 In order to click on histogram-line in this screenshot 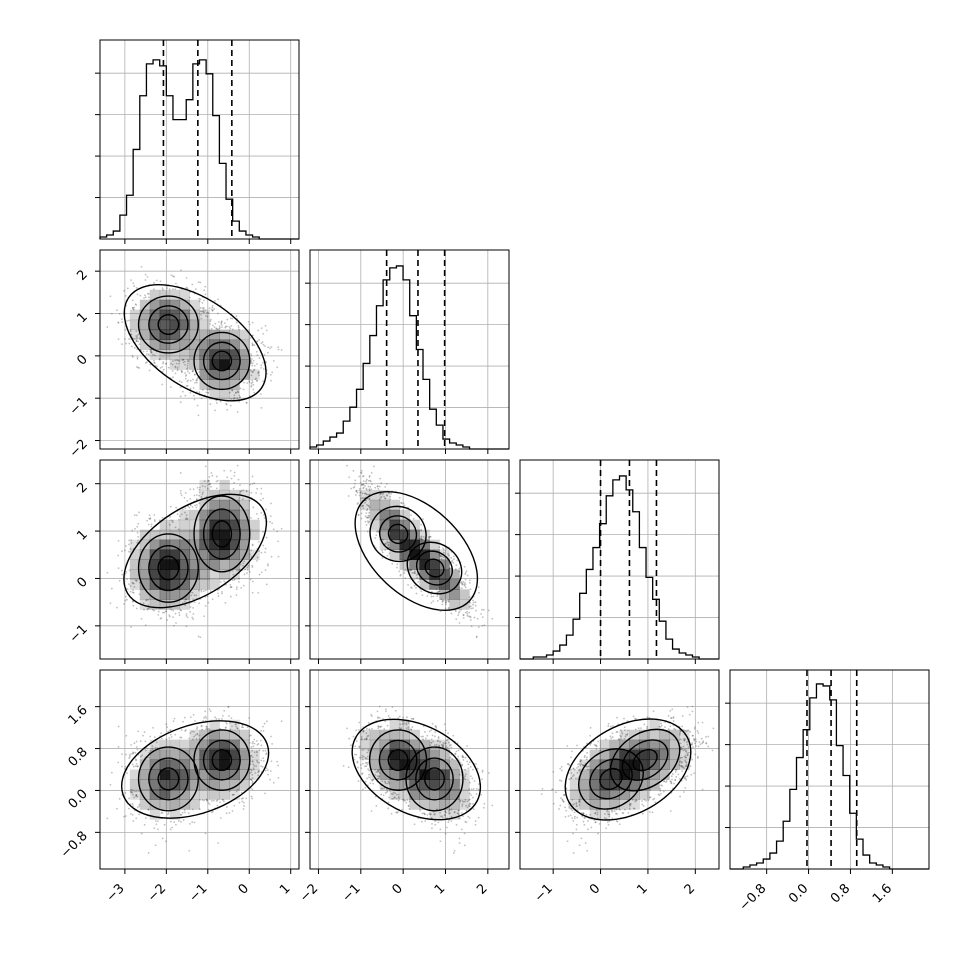, I will do `click(409, 357)`.